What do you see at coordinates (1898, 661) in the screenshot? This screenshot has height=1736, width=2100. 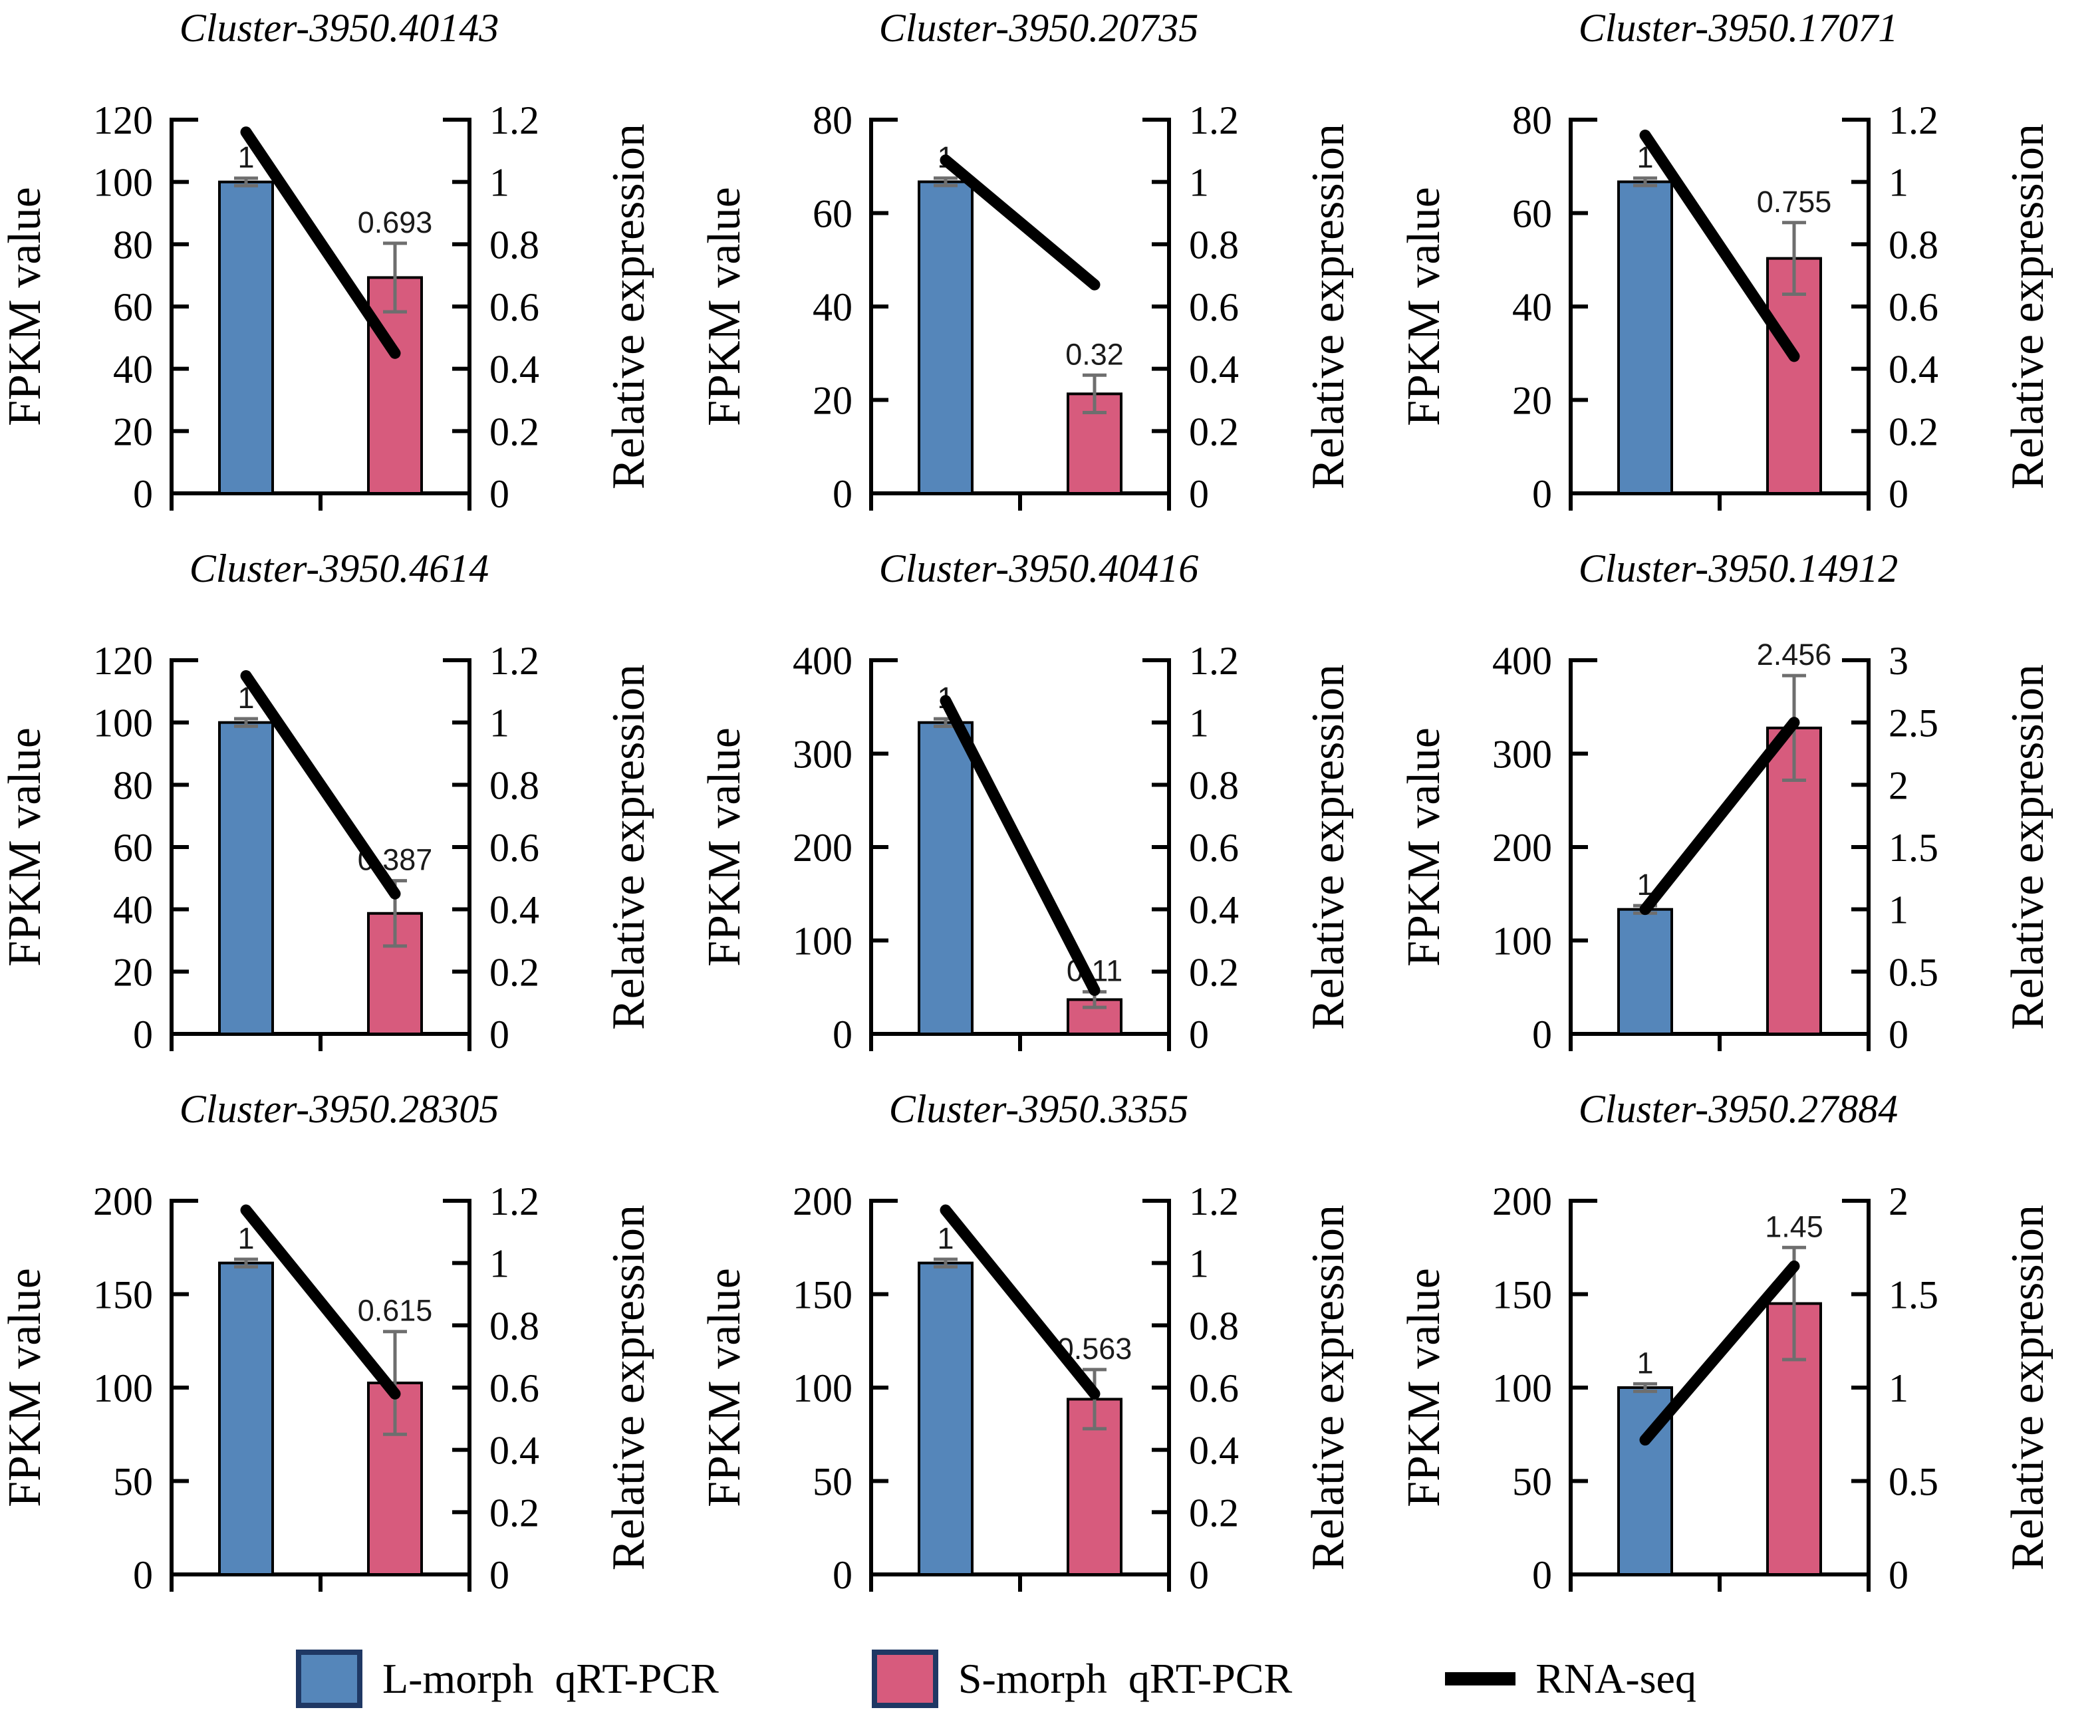 I see `right-tick-label: 3` at bounding box center [1898, 661].